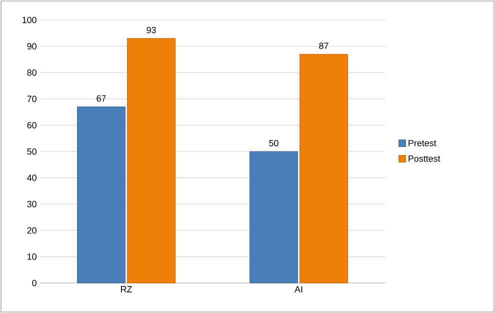 The height and width of the screenshot is (313, 495). I want to click on y-tick-label: 20, so click(31, 230).